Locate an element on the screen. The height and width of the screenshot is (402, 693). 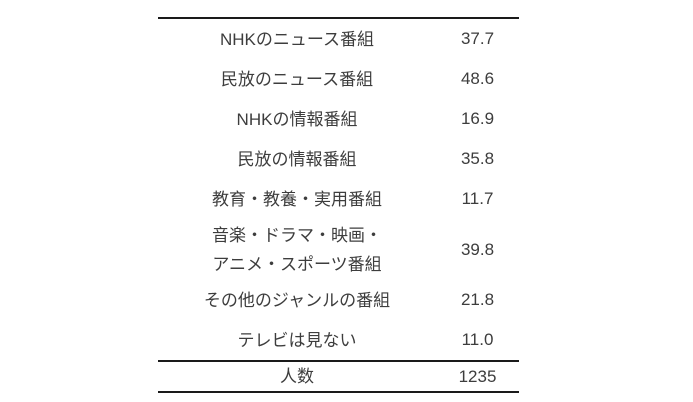
summary-value: 1235 is located at coordinates (477, 376).